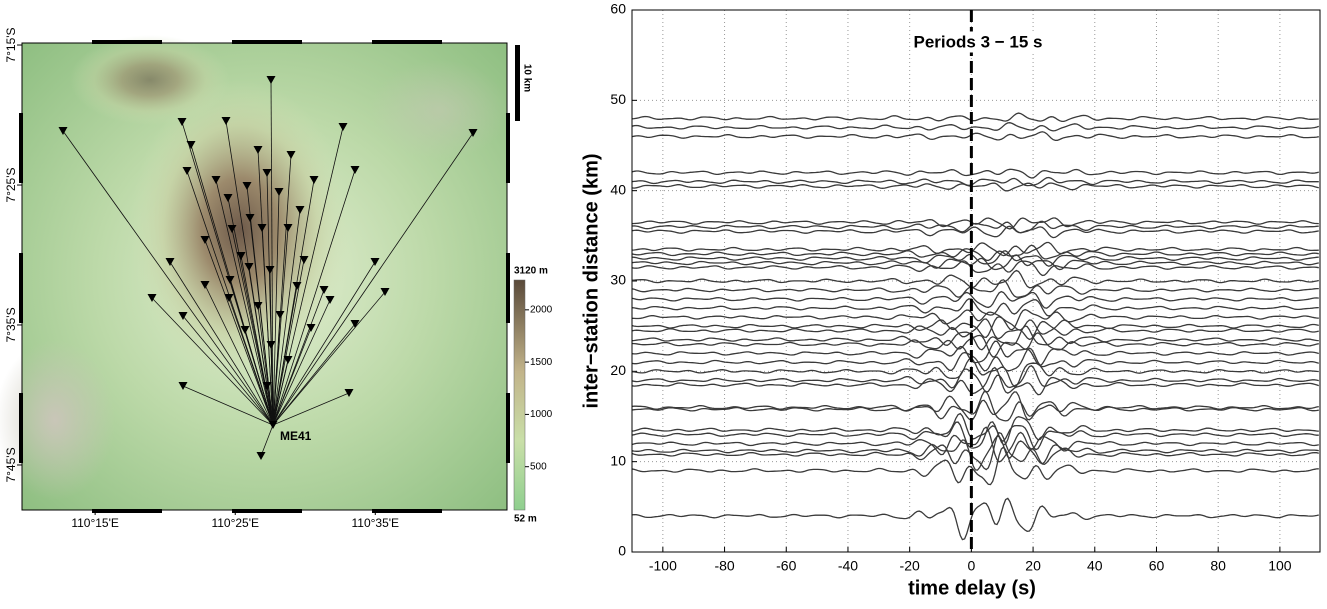  What do you see at coordinates (1157, 566) in the screenshot?
I see `x-tick-label: 60` at bounding box center [1157, 566].